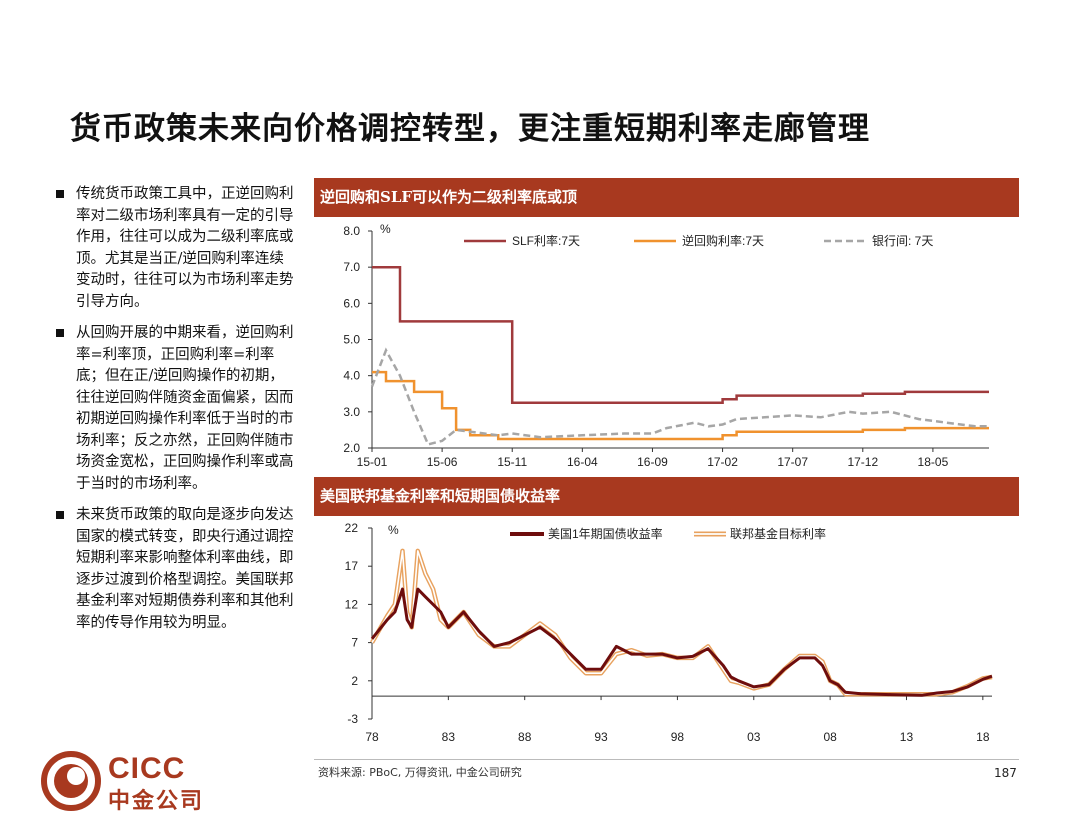  Describe the element at coordinates (1005, 773) in the screenshot. I see `page-number: 187` at that location.